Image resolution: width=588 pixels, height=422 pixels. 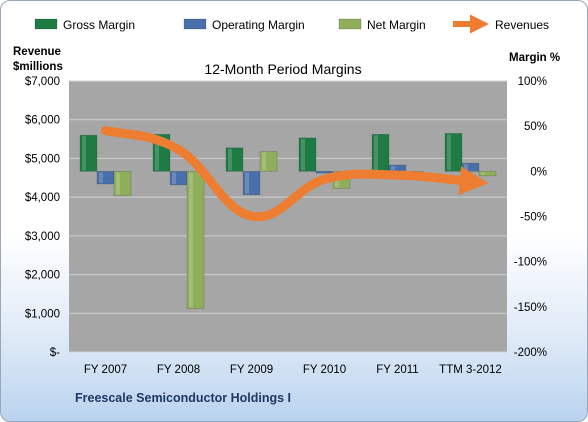 I want to click on category-label: FY 2009, so click(x=251, y=370).